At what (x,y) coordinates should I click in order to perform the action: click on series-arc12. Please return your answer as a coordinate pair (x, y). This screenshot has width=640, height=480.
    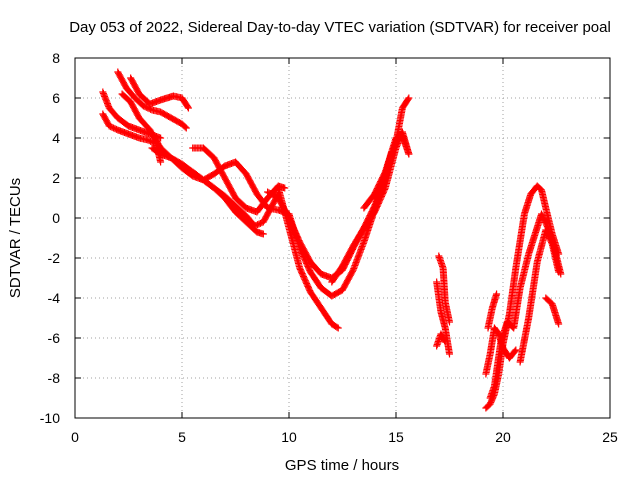
    Looking at the image, I should click on (370, 207).